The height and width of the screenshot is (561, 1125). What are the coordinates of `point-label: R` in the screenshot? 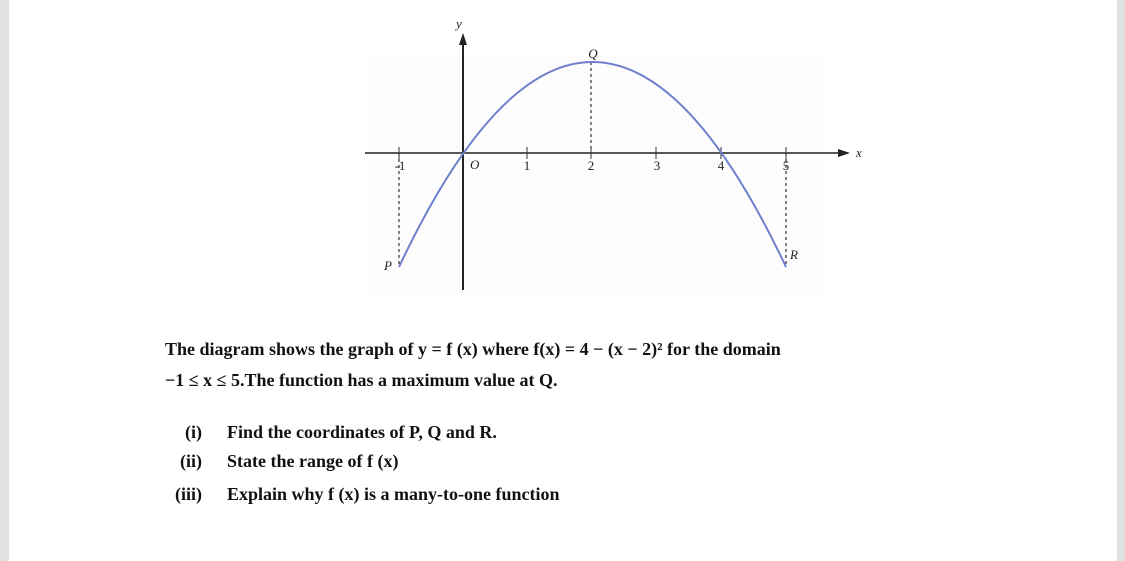 It's located at (793, 254).